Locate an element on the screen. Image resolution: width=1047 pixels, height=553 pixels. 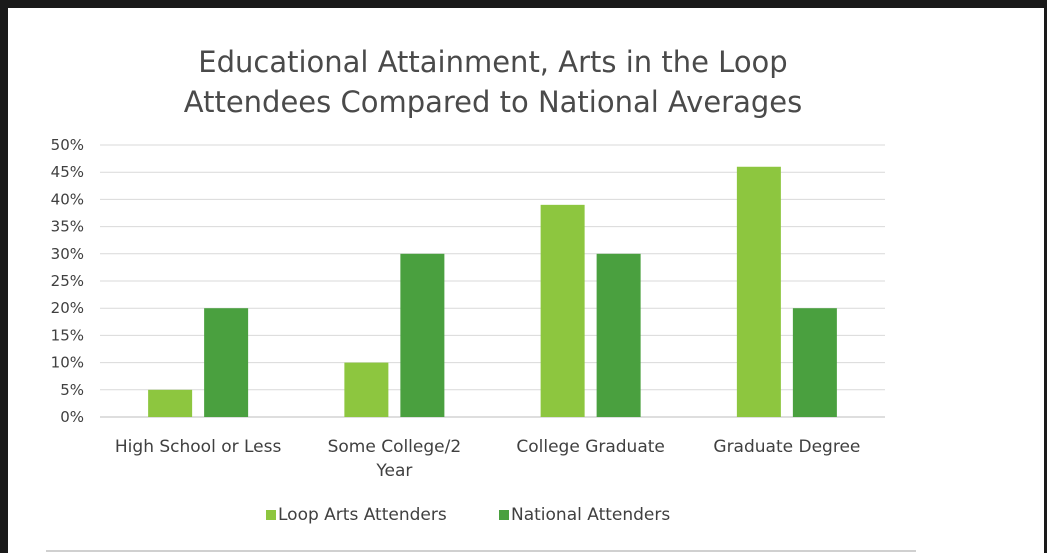
x-tick-label: Some College/2 is located at coordinates (395, 447).